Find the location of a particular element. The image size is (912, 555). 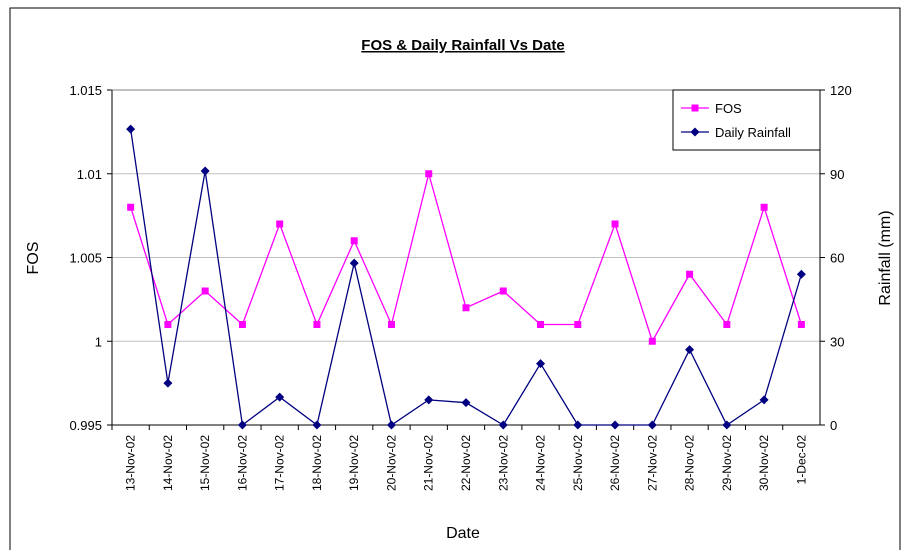

y-tick-label: 1 is located at coordinates (98, 341).